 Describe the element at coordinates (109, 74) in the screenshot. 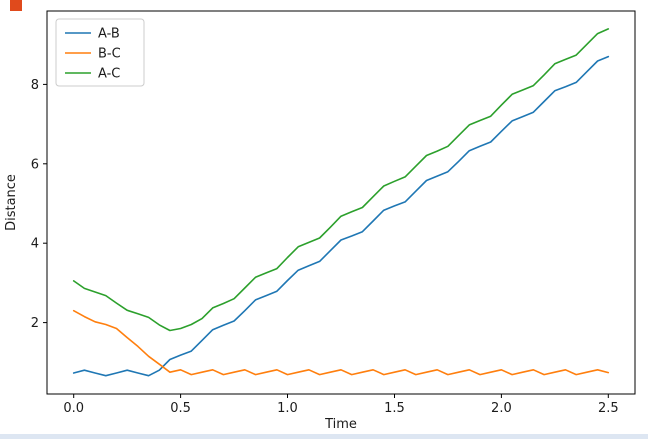

I see `legend-label: A-C` at that location.